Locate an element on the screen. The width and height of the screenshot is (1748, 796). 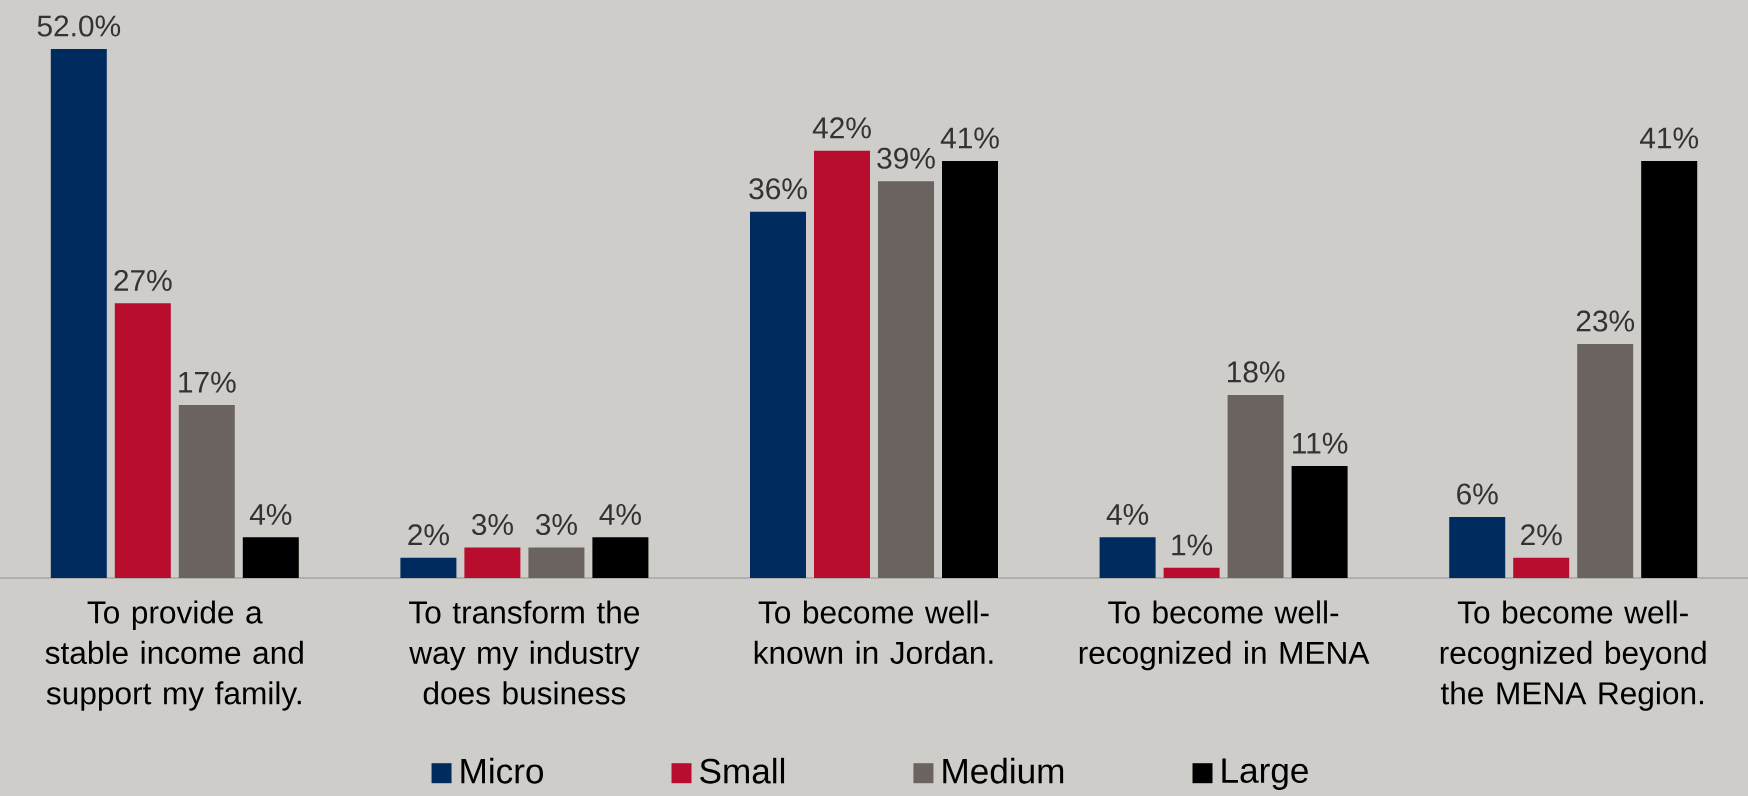
data-label: 23% is located at coordinates (1605, 321).